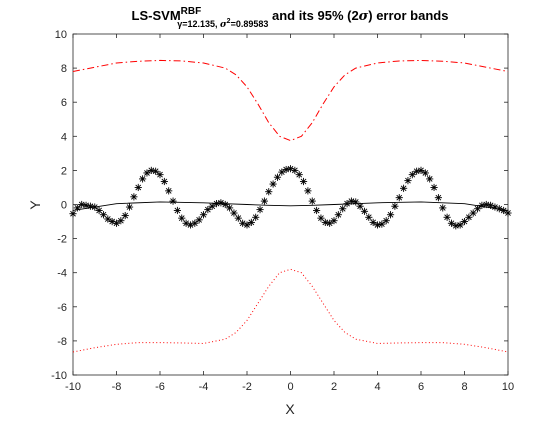 The image size is (560, 425). I want to click on y-axis-label: Y, so click(35, 205).